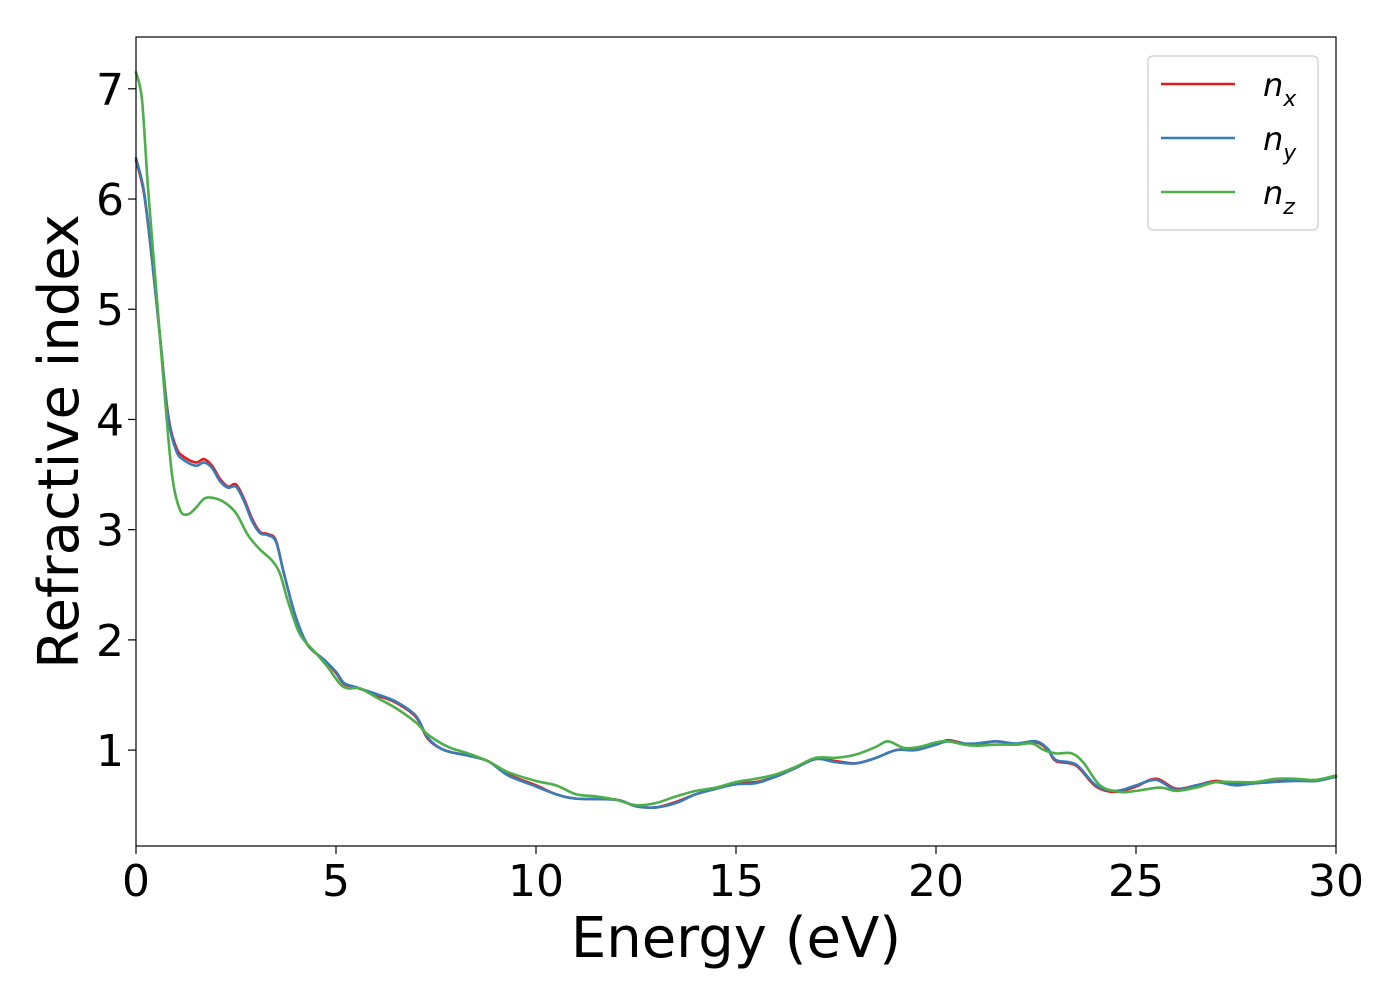  I want to click on x-tick-label: 5, so click(336, 881).